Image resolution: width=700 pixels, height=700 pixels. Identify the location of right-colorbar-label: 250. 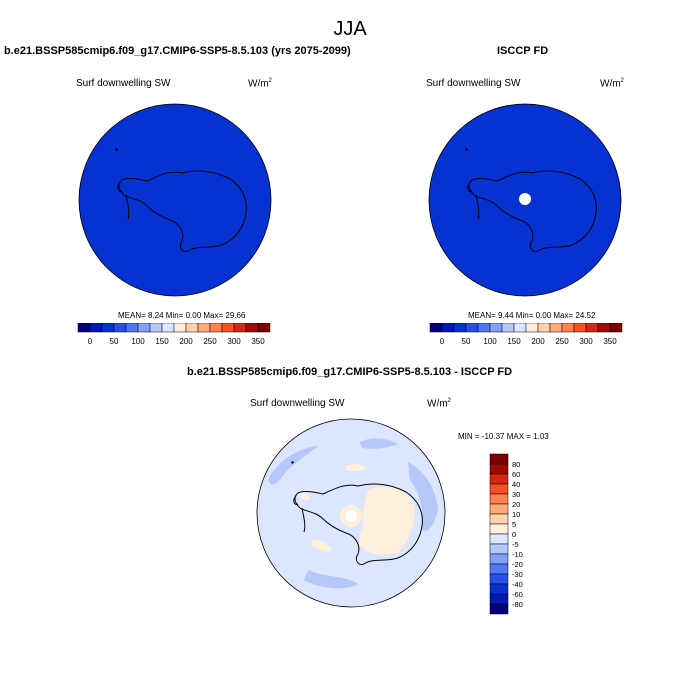
(562, 341).